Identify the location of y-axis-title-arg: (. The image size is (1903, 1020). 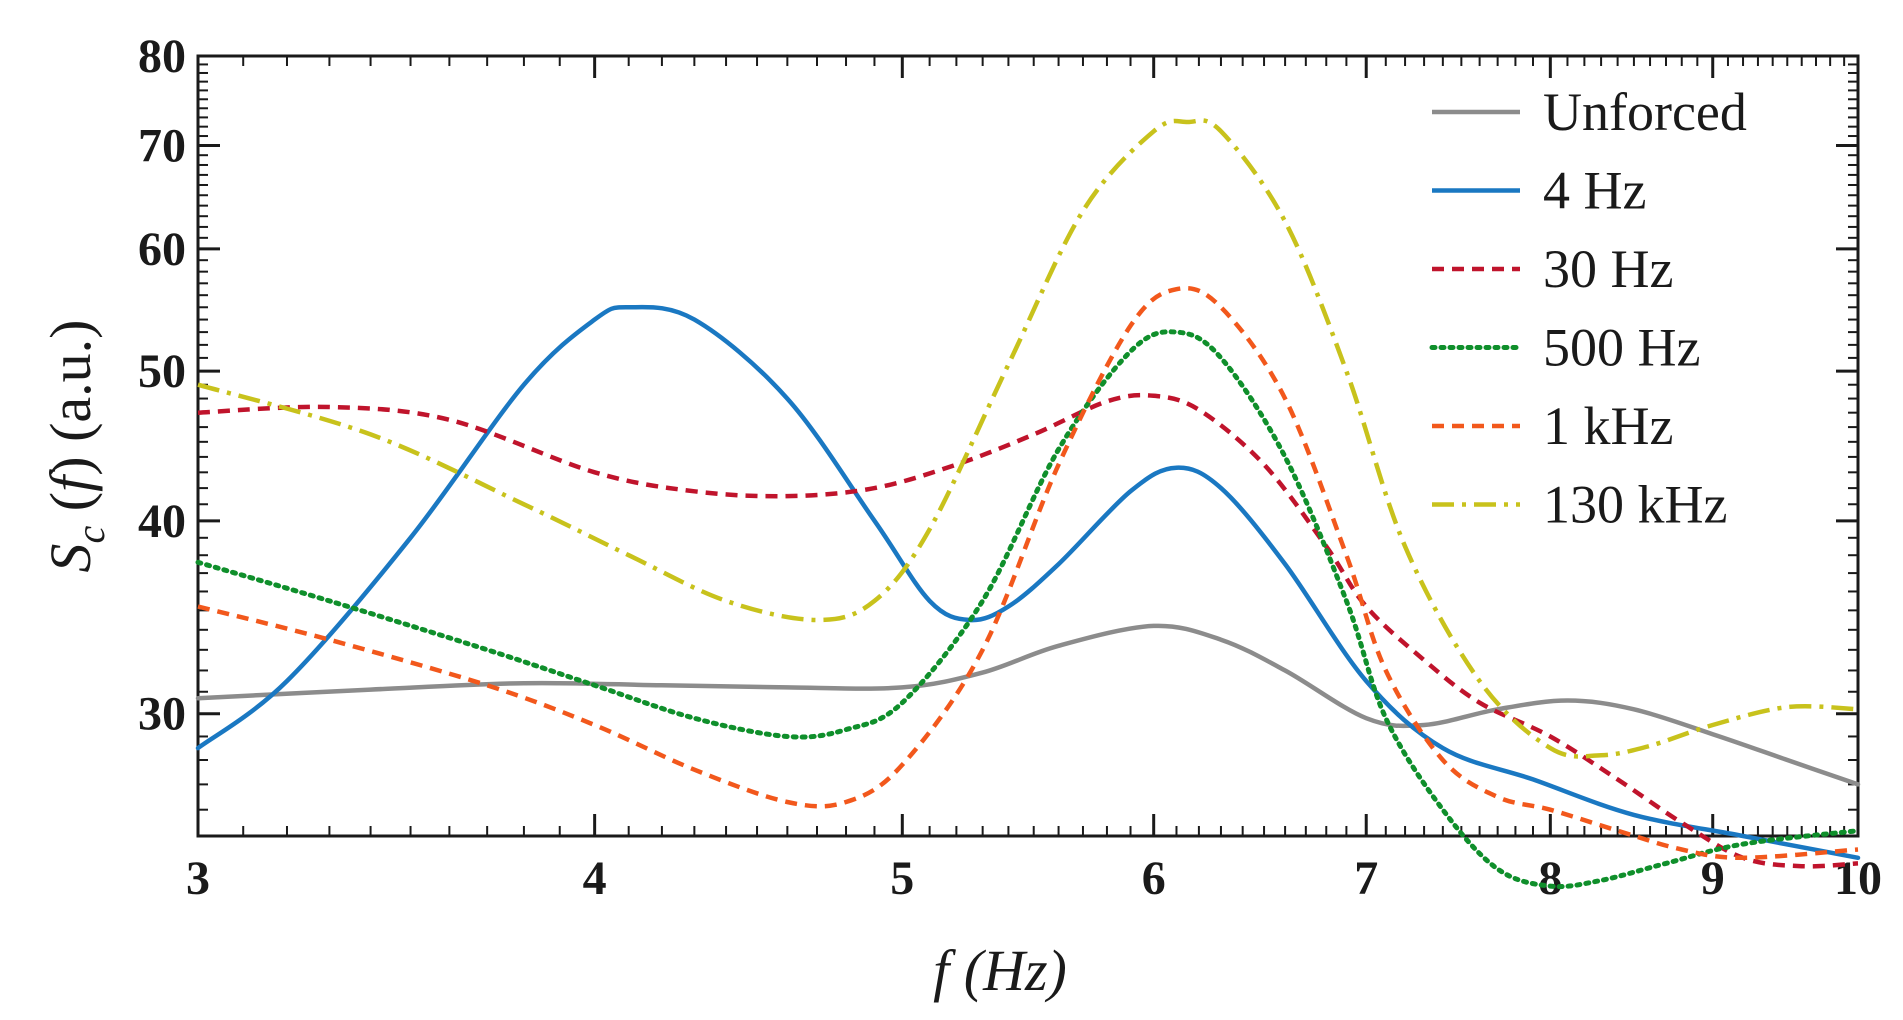
(70, 509).